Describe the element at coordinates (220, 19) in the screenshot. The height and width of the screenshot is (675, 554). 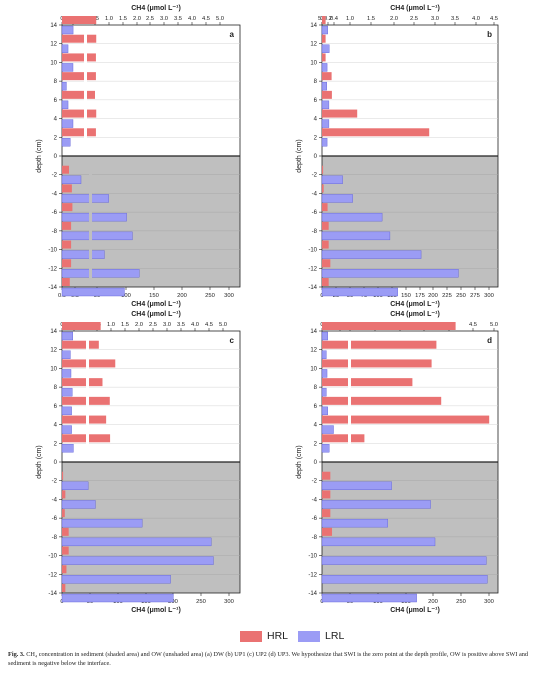
I see `top-tick-label: 5.0` at that location.